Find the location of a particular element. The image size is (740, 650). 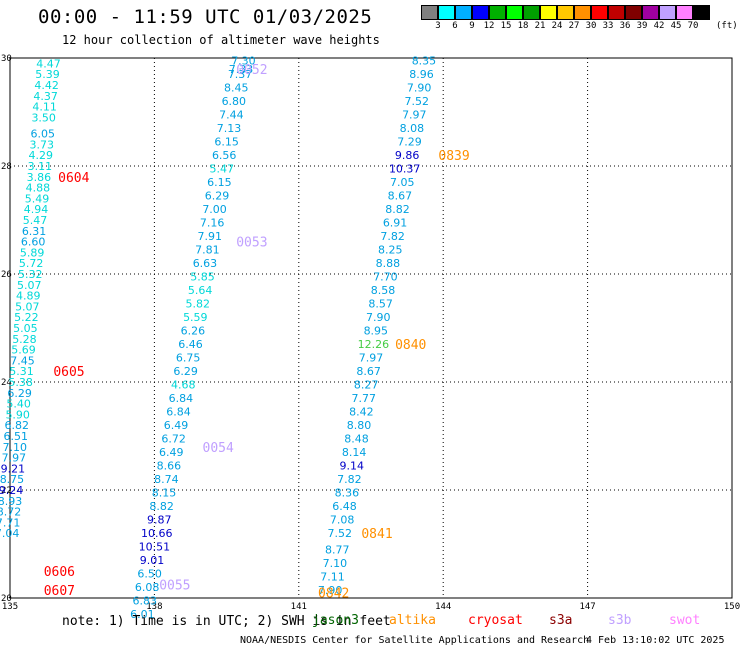

colorbar-tick-label: 15 is located at coordinates (506, 26).